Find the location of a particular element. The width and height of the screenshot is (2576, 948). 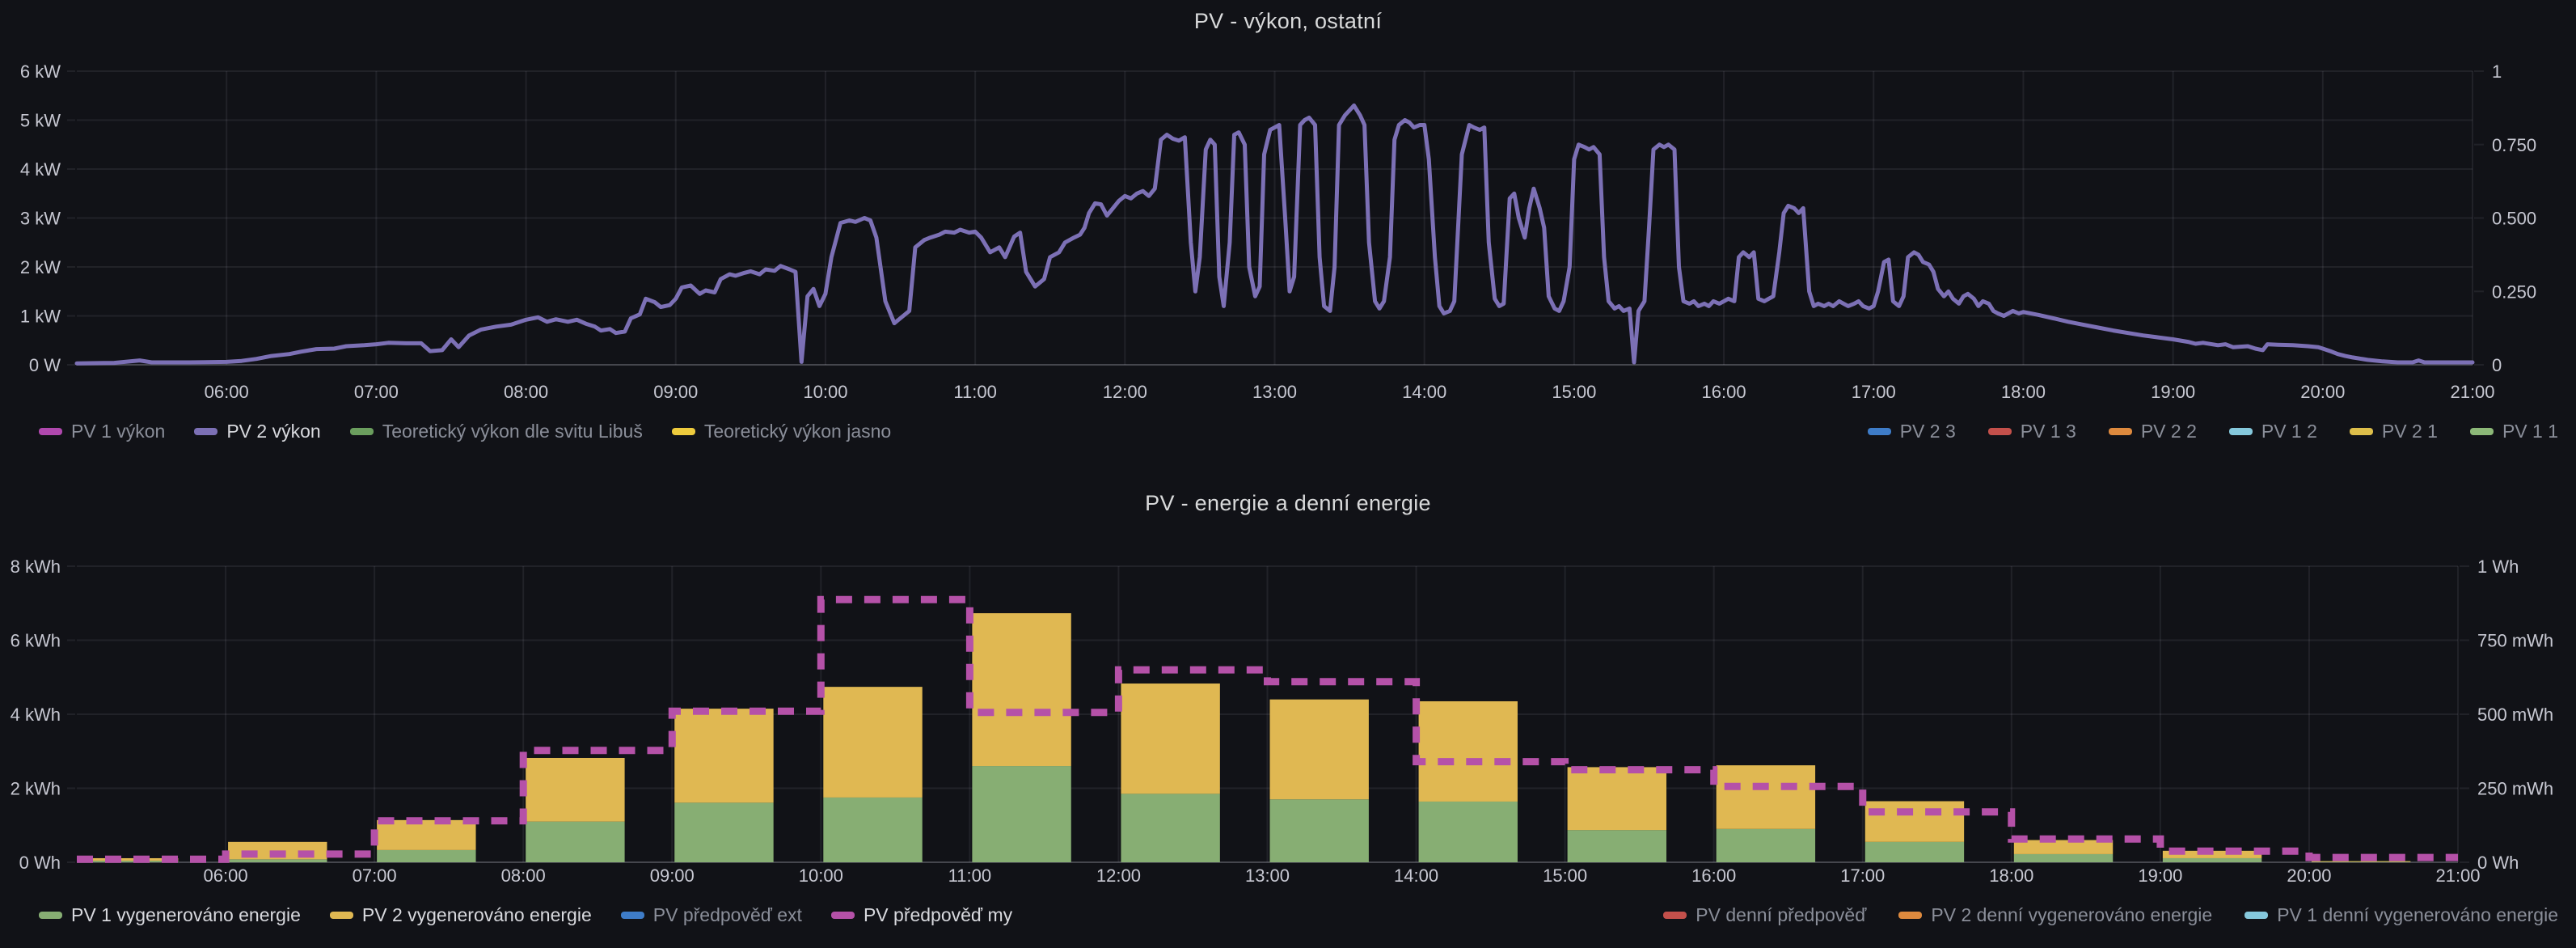

legend-item: PV předpověď my is located at coordinates (921, 915).